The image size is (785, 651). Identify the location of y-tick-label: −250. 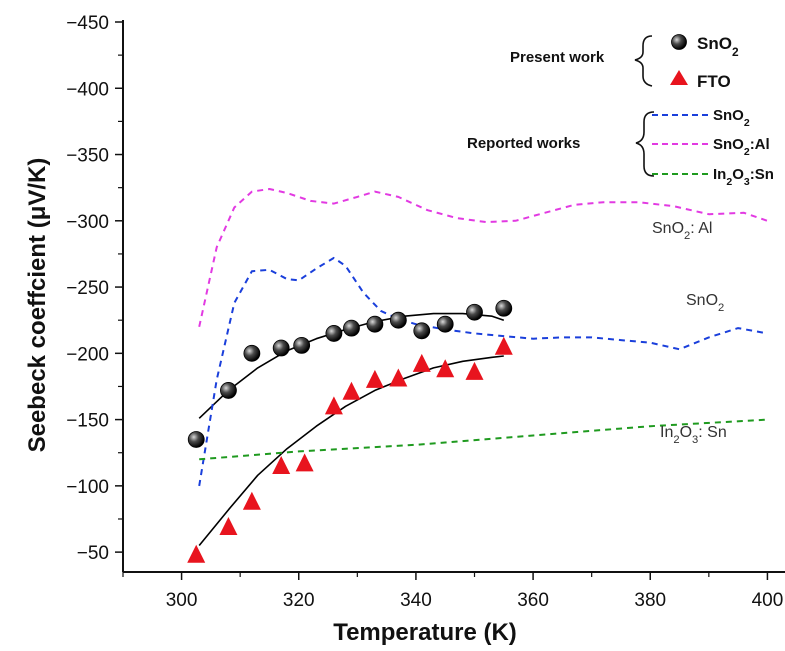
(87, 288).